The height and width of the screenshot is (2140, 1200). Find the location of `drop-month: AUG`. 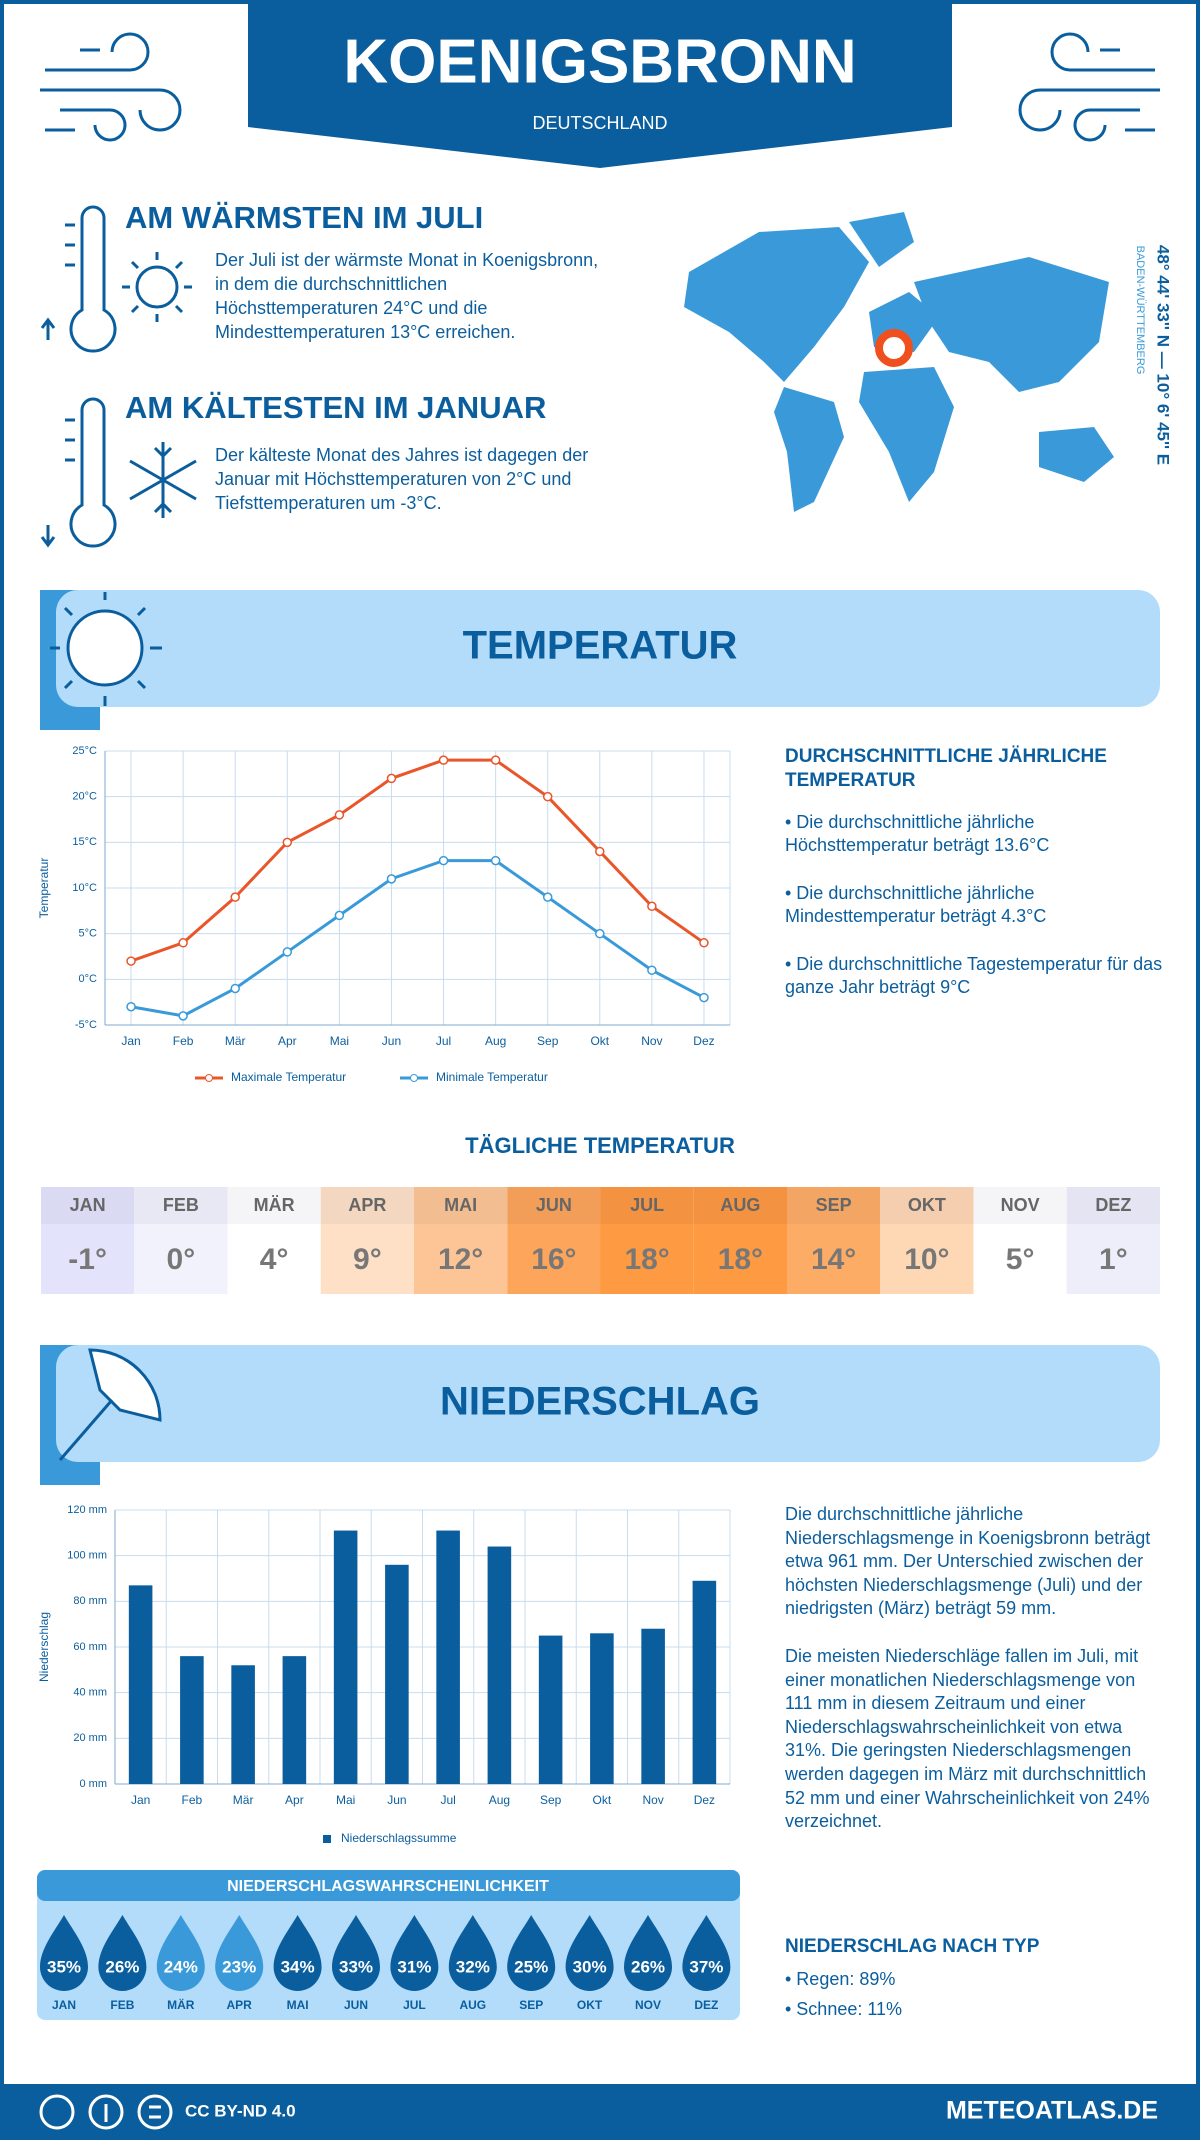

drop-month: AUG is located at coordinates (472, 2005).